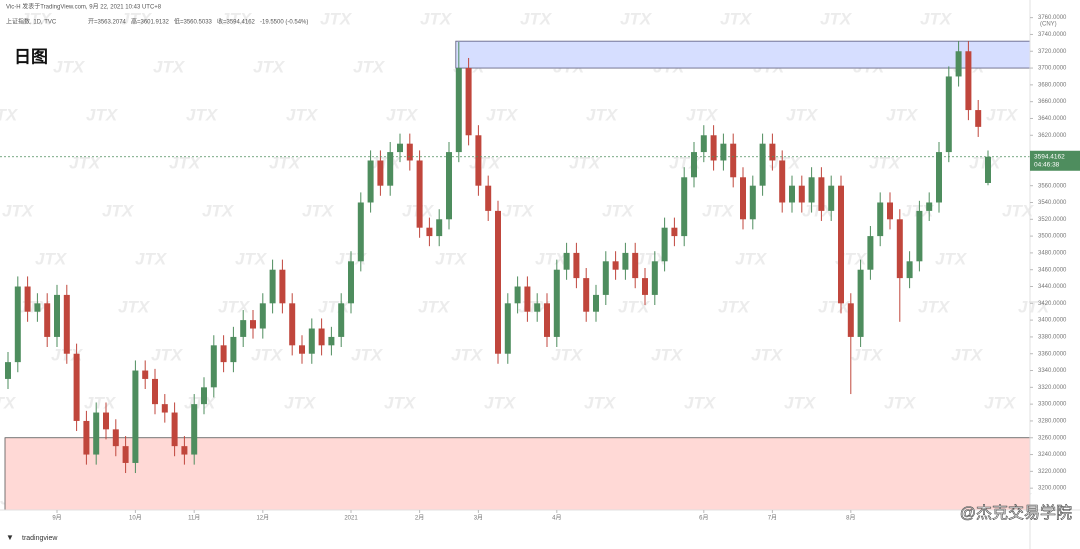 The height and width of the screenshot is (549, 1080). Describe the element at coordinates (107, 22) in the screenshot. I see `ohlc-text: 开=3563.2074` at that location.